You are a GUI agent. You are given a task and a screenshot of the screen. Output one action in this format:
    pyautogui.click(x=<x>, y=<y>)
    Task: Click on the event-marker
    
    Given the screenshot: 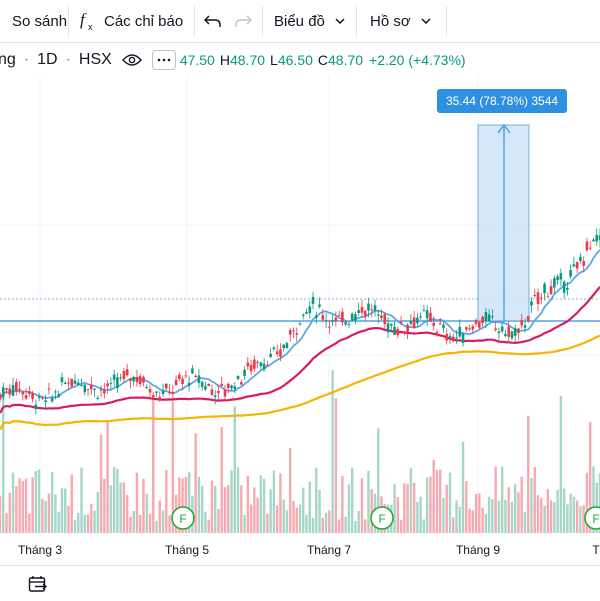 What is the action you would take?
    pyautogui.click(x=183, y=518)
    